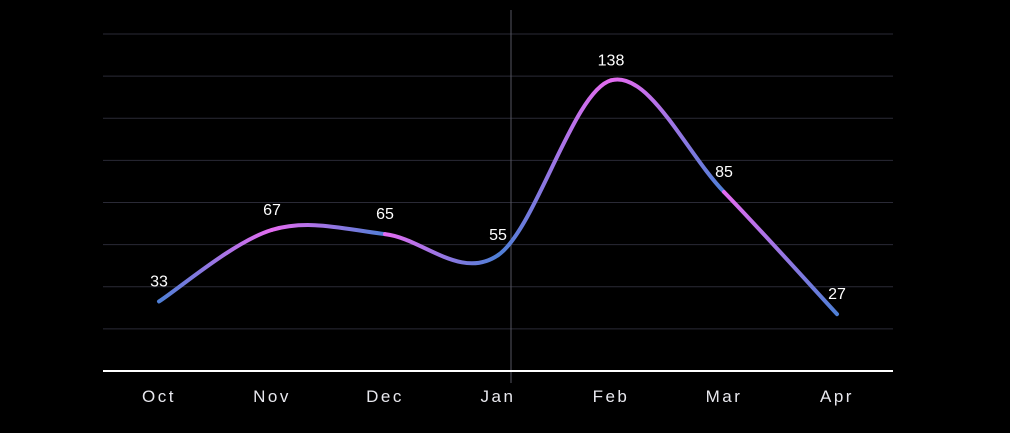  Describe the element at coordinates (385, 214) in the screenshot. I see `data-label-dec: 65` at that location.